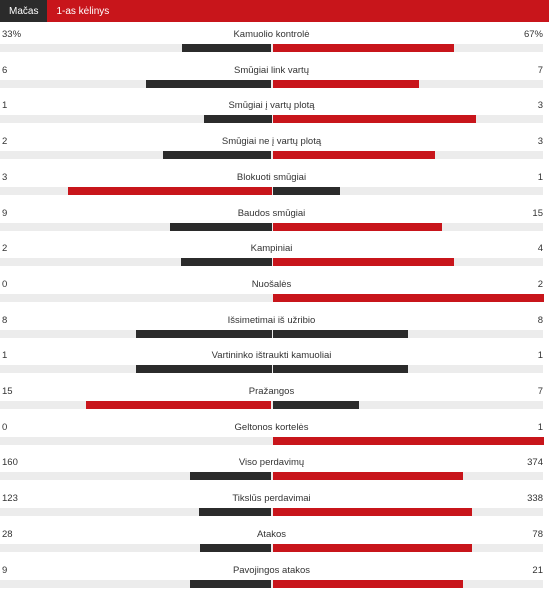 This screenshot has height=593, width=549. Describe the element at coordinates (540, 248) in the screenshot. I see `away-value: 4` at that location.